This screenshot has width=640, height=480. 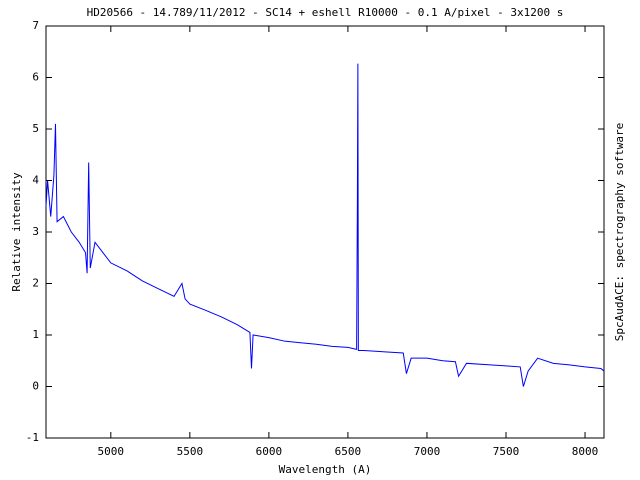 What do you see at coordinates (325, 469) in the screenshot?
I see `x-axis-label: Wavelength (A)` at bounding box center [325, 469].